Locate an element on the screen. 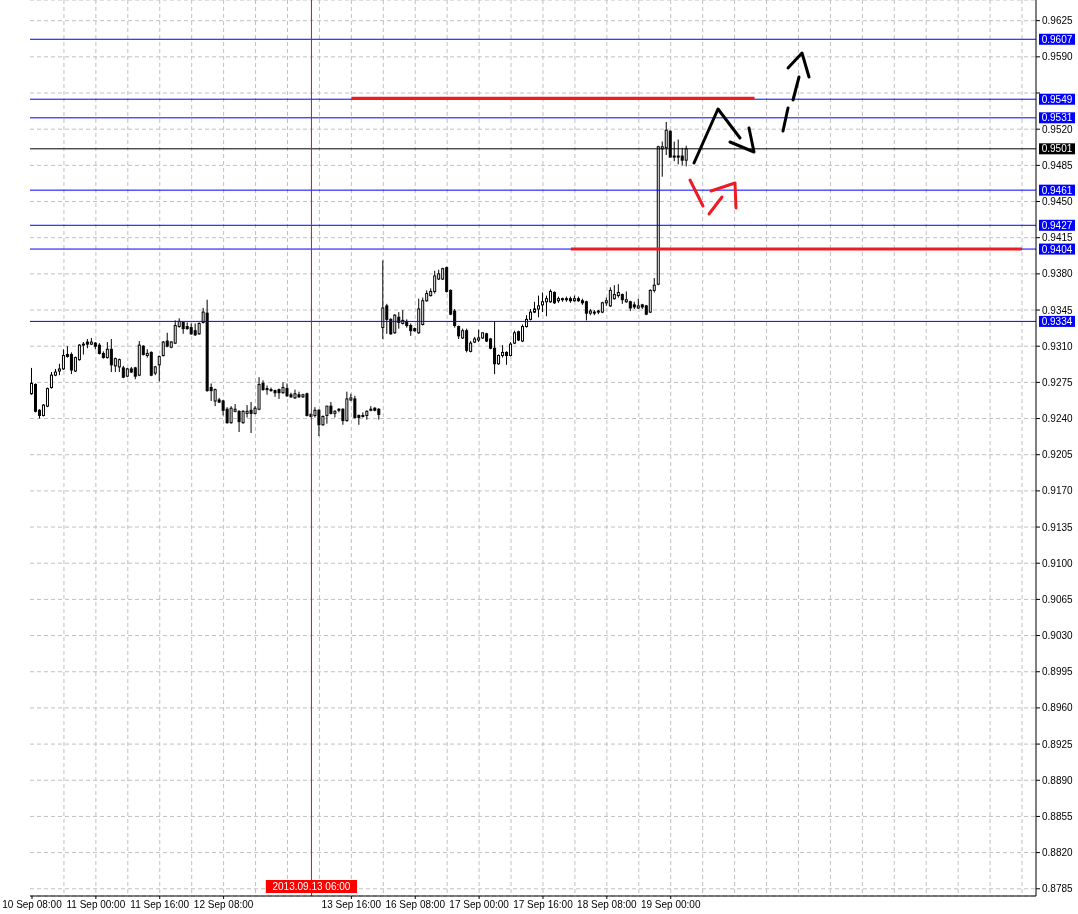 Image resolution: width=1078 pixels, height=914 pixels. x-tick-label: 16 Sep 08:00 is located at coordinates (415, 904).